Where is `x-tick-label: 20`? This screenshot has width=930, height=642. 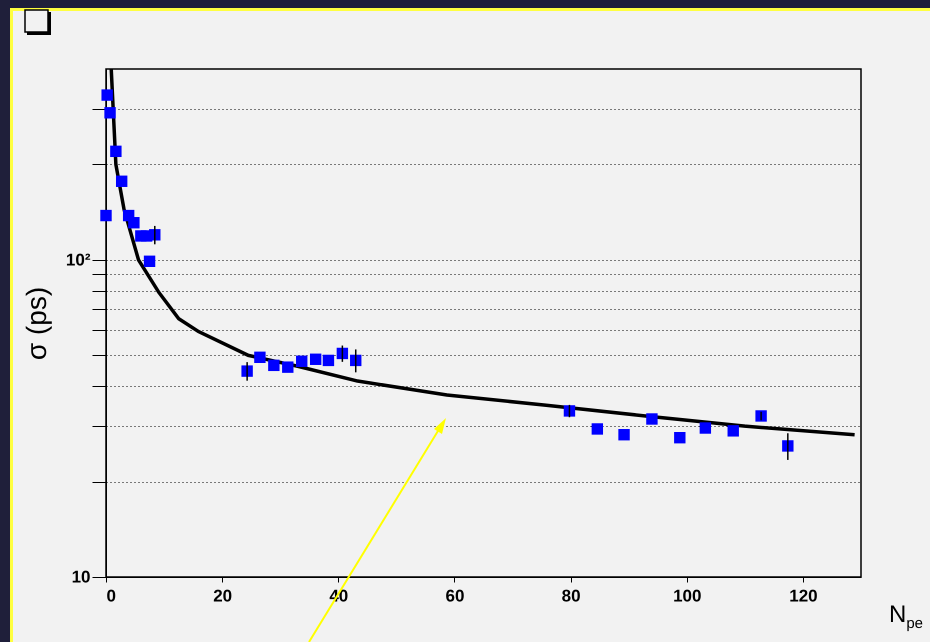 x-tick-label: 20 is located at coordinates (222, 596).